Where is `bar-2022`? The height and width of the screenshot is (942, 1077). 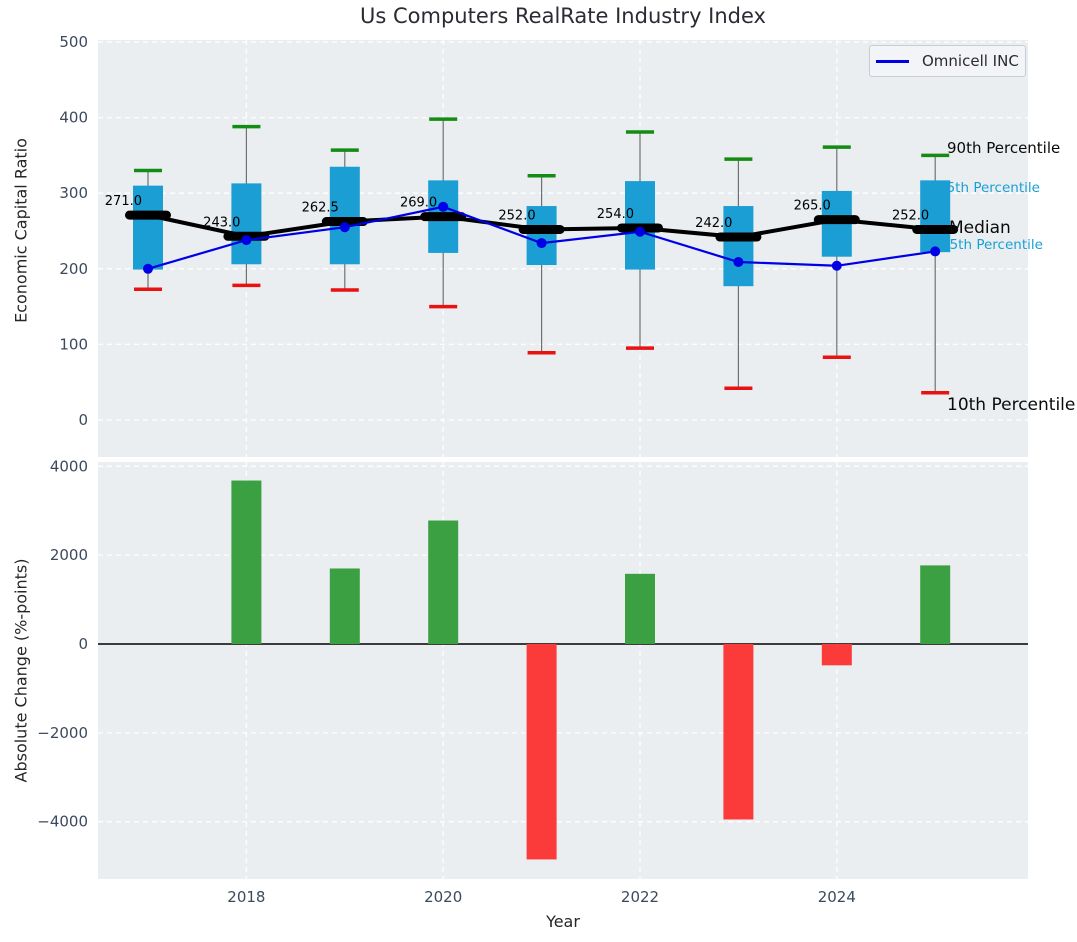
bar-2022 is located at coordinates (640, 608).